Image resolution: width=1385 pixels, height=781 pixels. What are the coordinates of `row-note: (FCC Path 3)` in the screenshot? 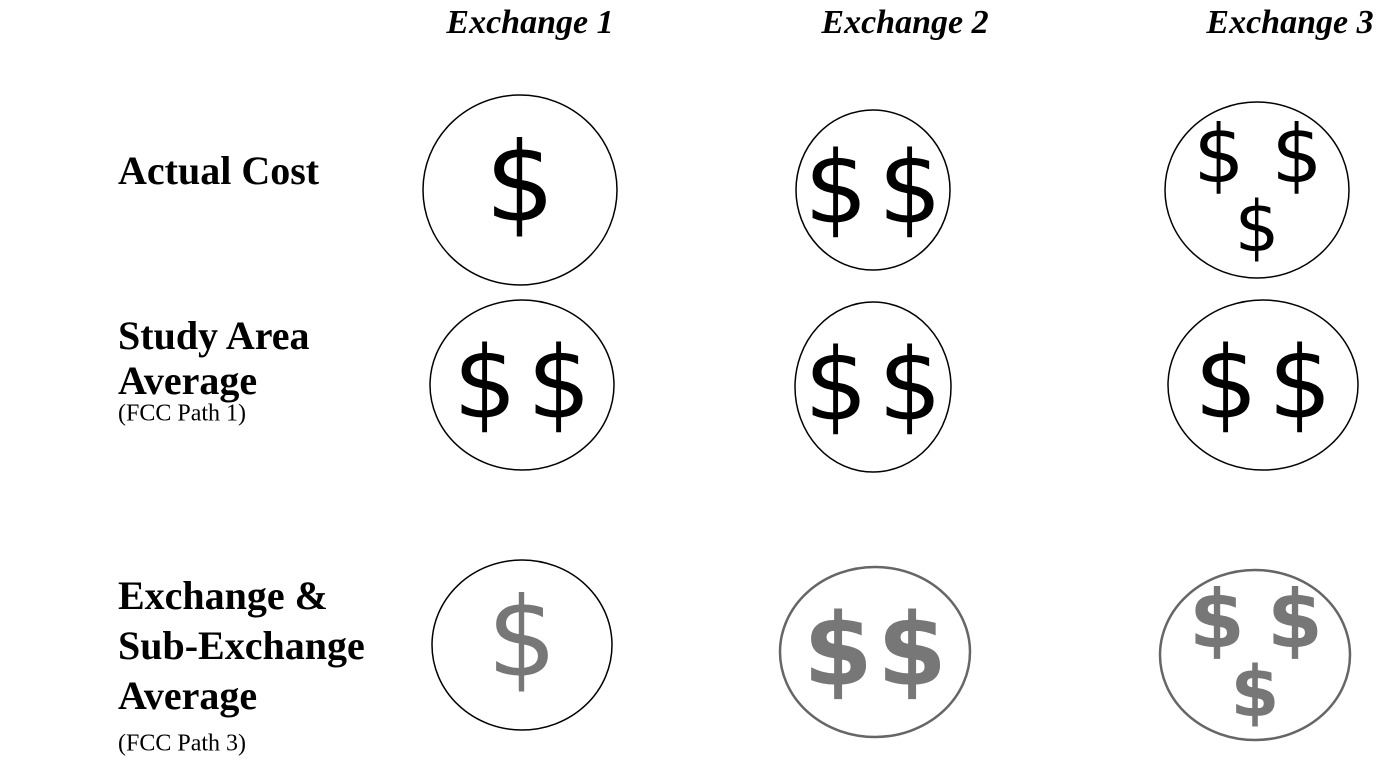 It's located at (182, 744).